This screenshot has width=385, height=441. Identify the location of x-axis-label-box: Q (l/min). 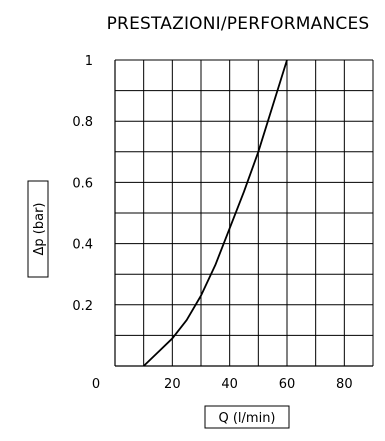
(247, 417).